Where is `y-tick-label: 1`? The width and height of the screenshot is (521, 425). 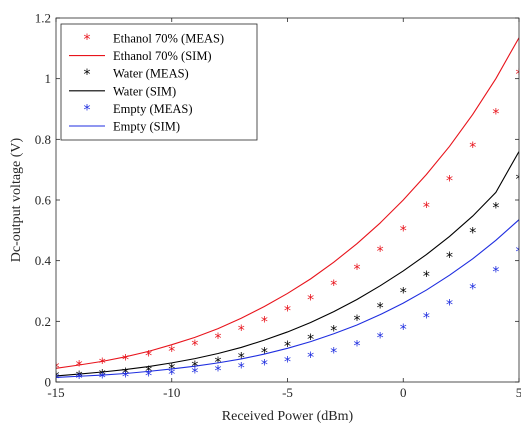
y-tick-label: 1 is located at coordinates (48, 78).